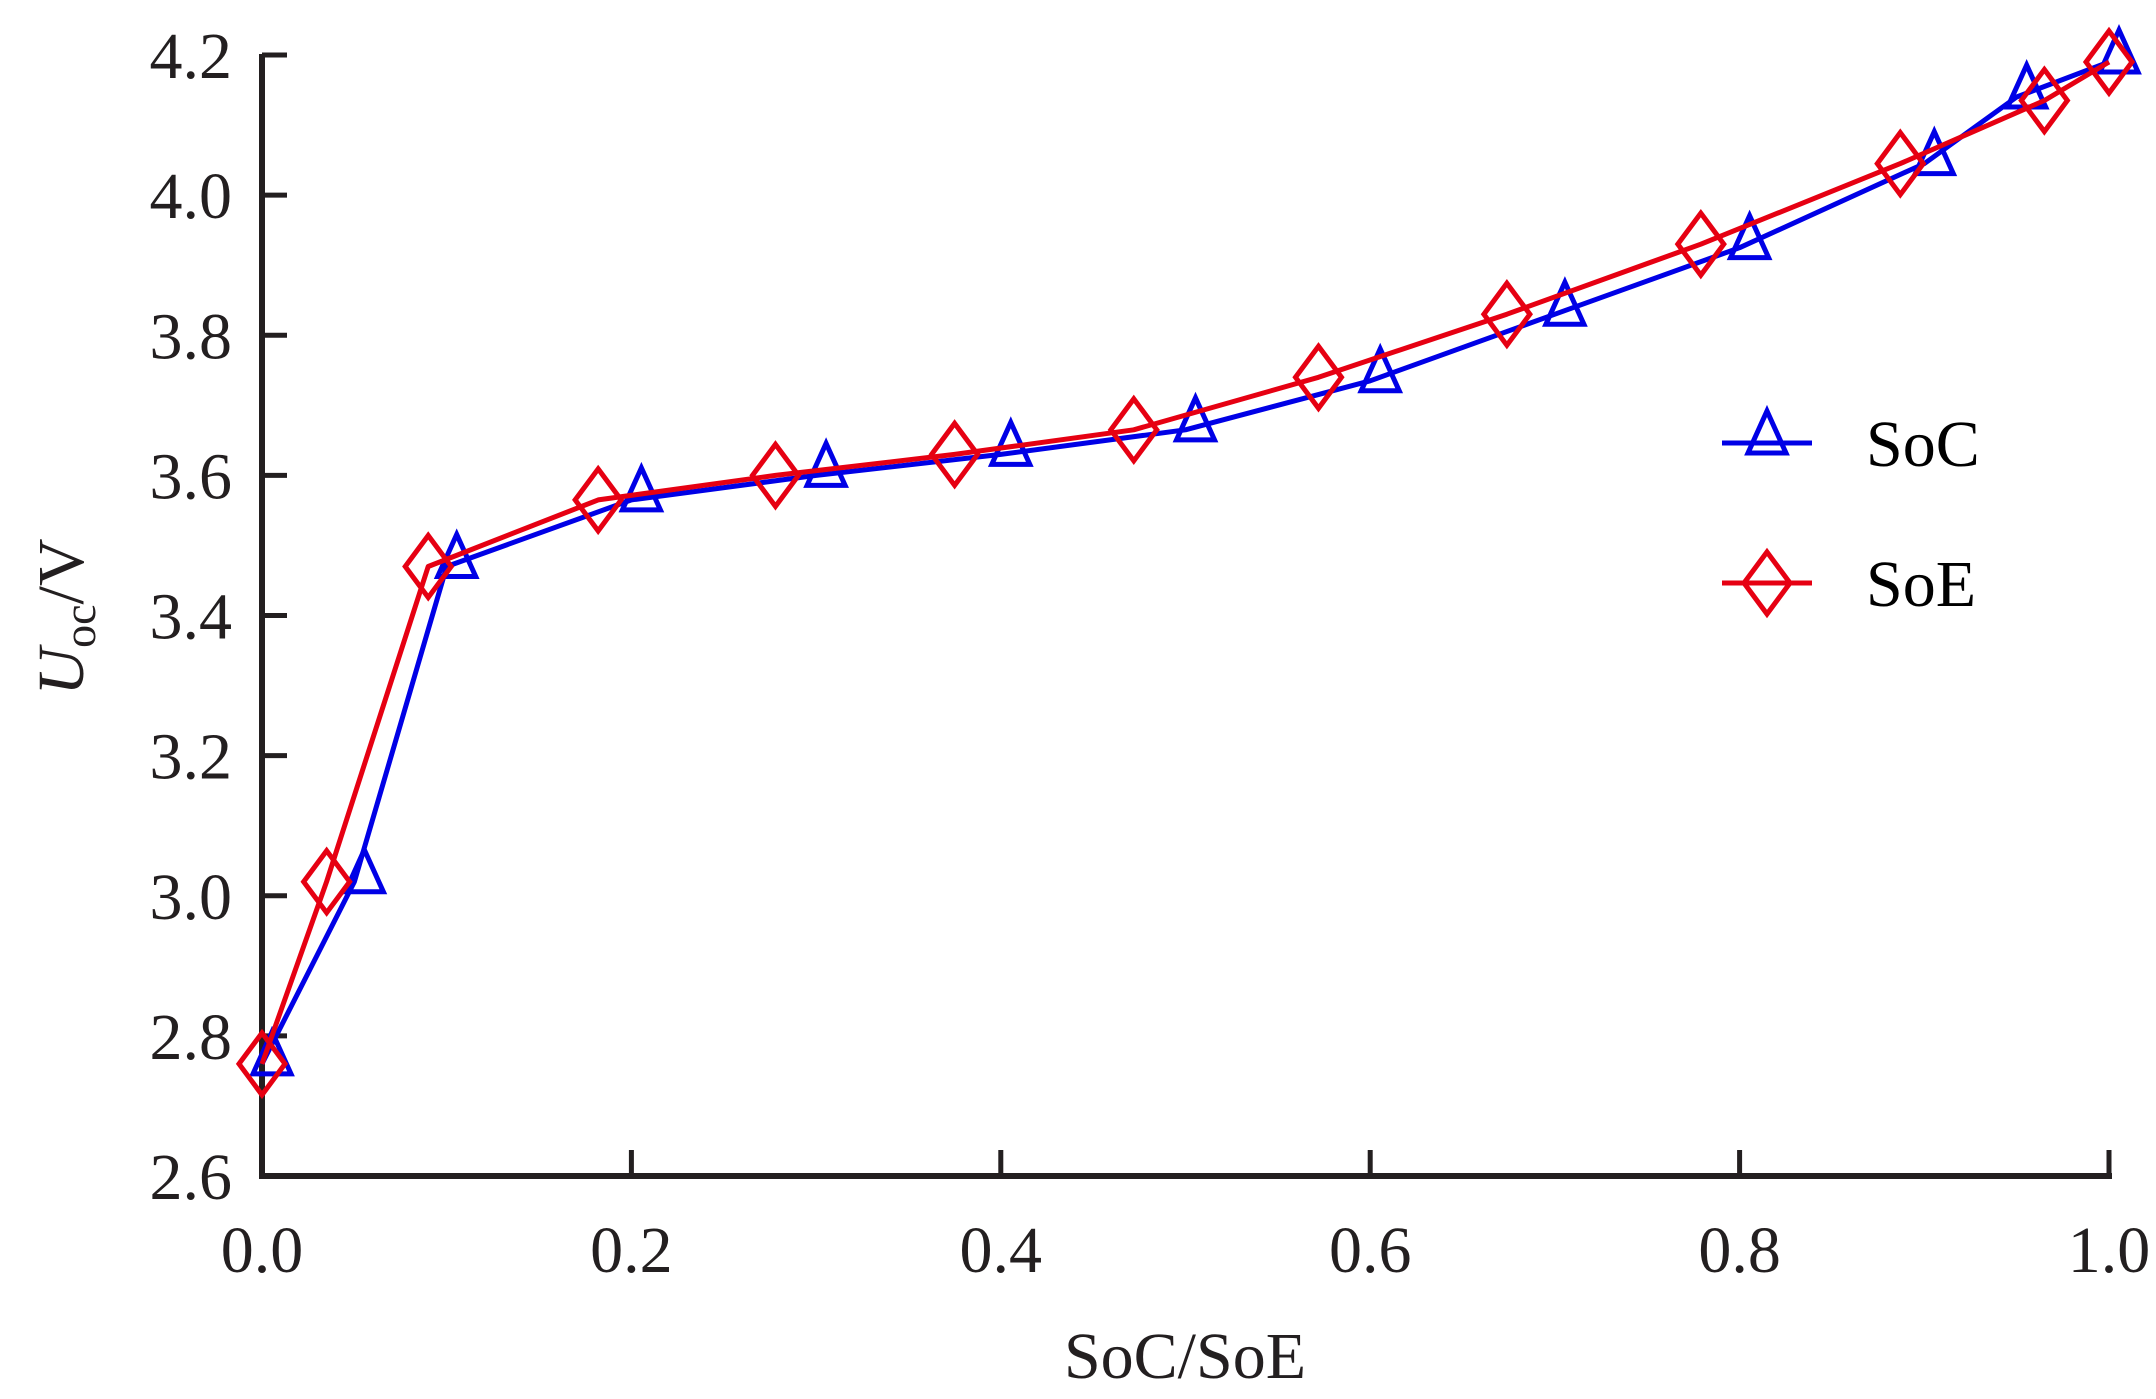 The width and height of the screenshot is (2156, 1399). What do you see at coordinates (191, 196) in the screenshot?
I see `y-tick-label: 4.0` at bounding box center [191, 196].